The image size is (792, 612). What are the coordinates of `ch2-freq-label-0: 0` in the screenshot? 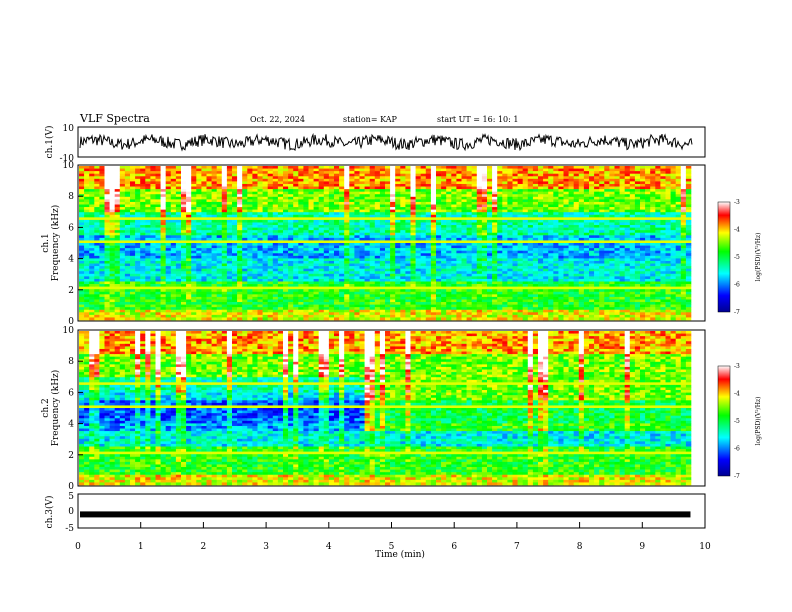 It's located at (71, 487).